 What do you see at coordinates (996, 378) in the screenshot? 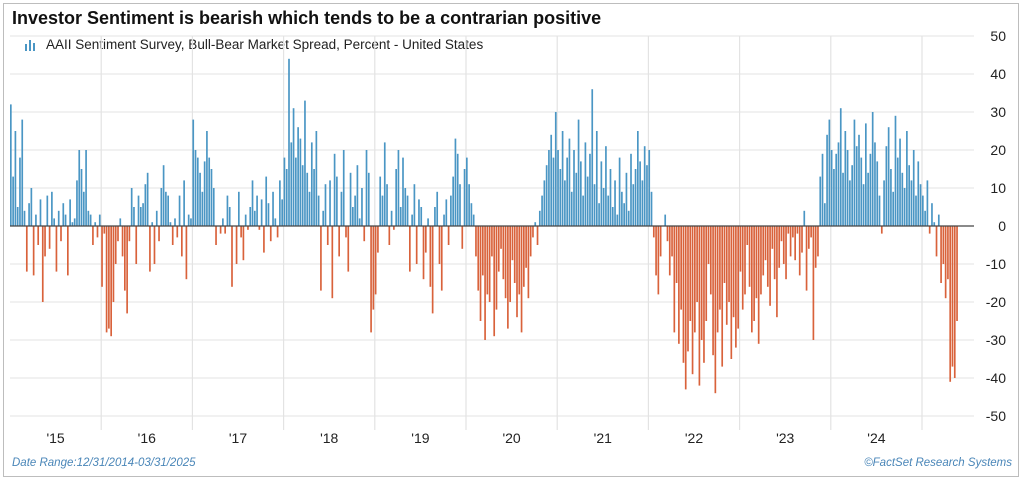
I see `y-tick-label: -40` at bounding box center [996, 378].